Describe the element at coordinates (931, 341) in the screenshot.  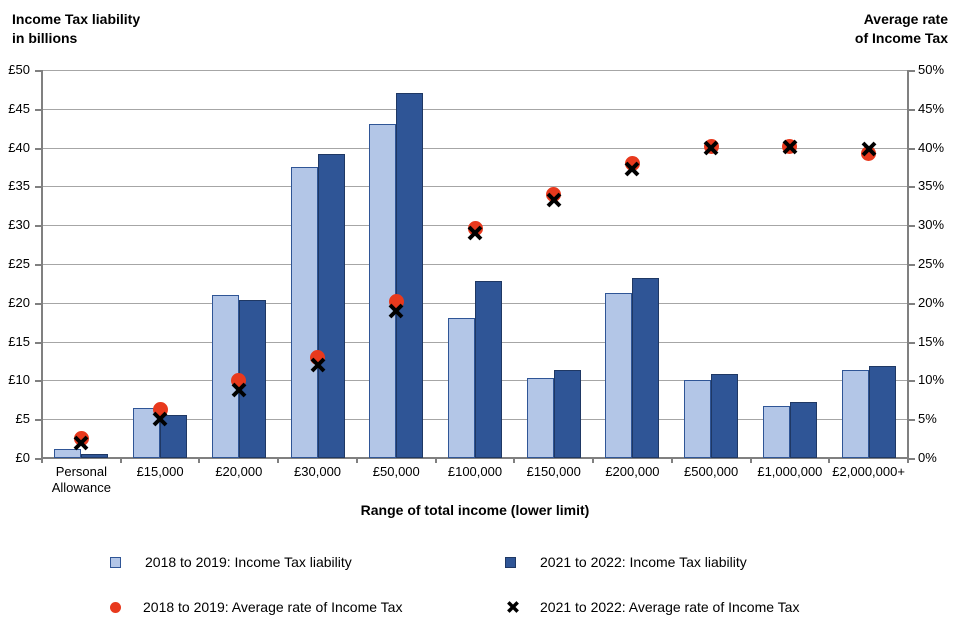
I see `right-axis-label-15%: 15%` at that location.